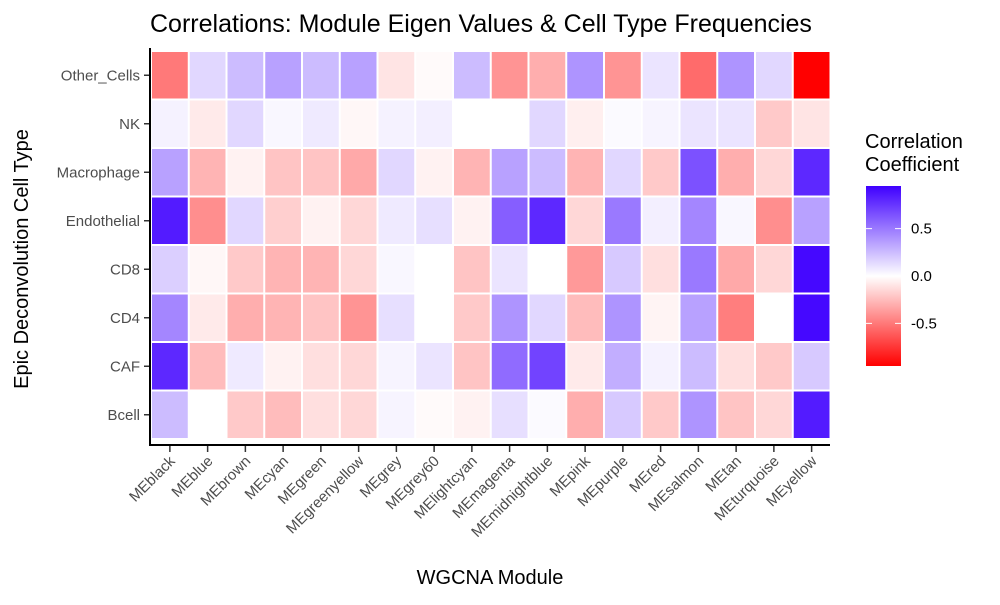 The width and height of the screenshot is (1000, 605). What do you see at coordinates (509, 220) in the screenshot?
I see `heatmap-cell-endothelial-memagenta` at bounding box center [509, 220].